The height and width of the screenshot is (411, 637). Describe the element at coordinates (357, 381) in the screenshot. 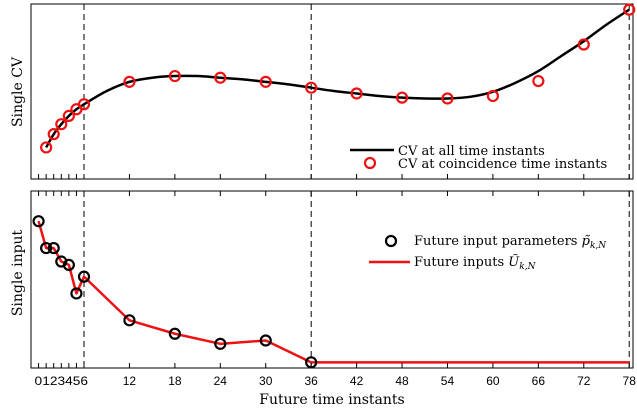

I see `x-tick-label-42: 42` at that location.